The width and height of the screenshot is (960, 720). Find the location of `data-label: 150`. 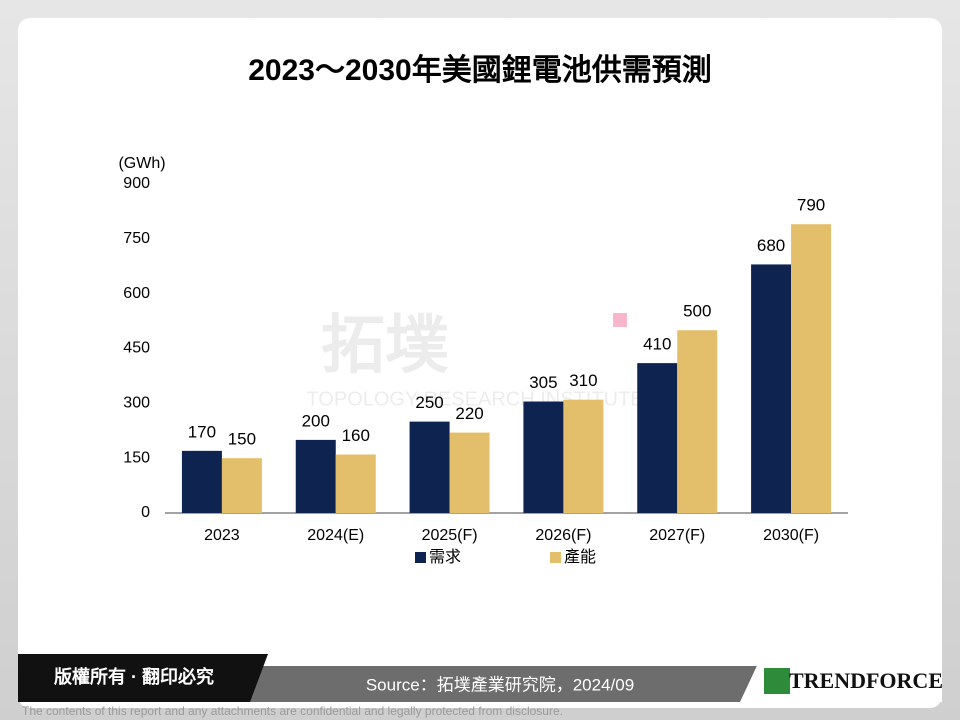

data-label: 150 is located at coordinates (242, 439).